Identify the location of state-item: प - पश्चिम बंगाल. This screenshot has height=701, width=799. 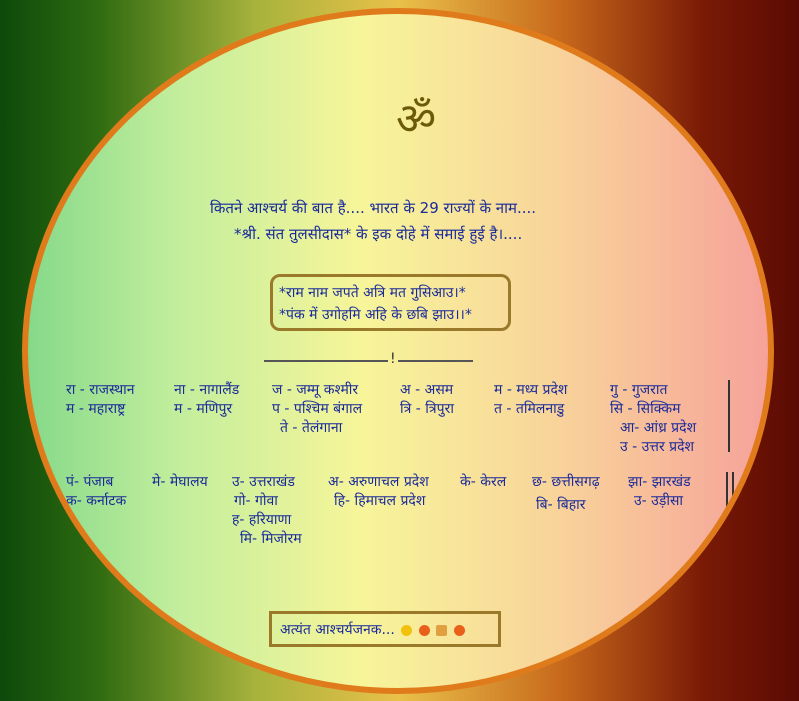
(317, 409).